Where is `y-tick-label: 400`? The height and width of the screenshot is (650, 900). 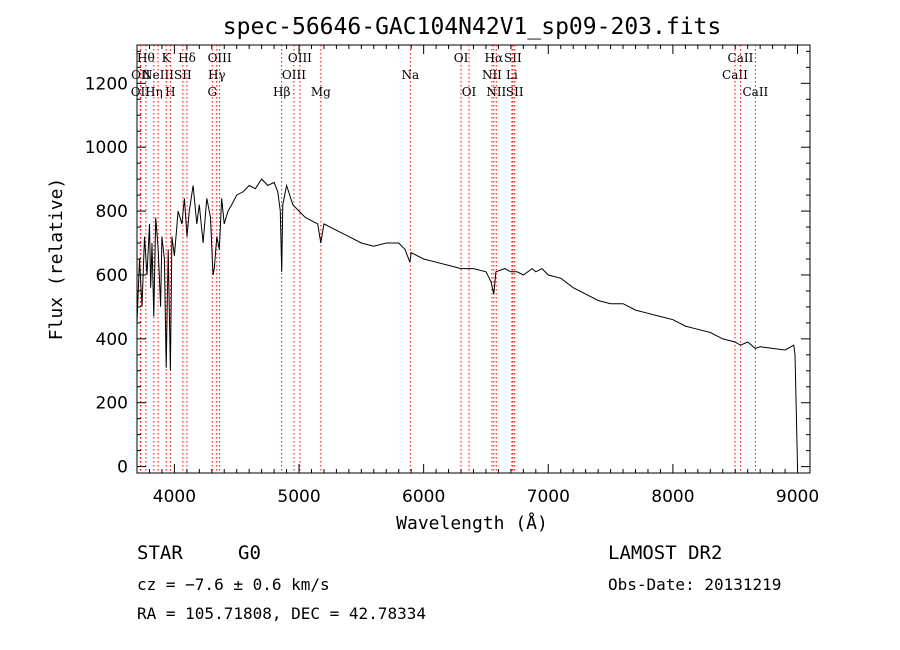
y-tick-label: 400 is located at coordinates (112, 340).